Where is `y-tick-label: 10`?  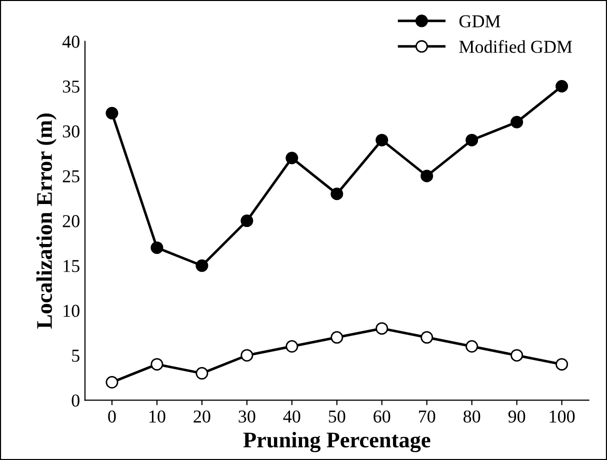
y-tick-label: 10 is located at coordinates (72, 310).